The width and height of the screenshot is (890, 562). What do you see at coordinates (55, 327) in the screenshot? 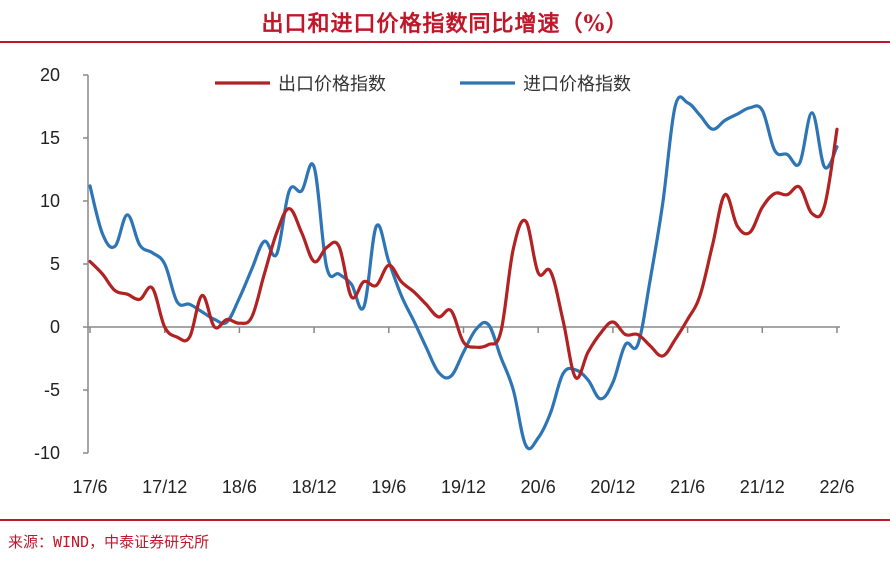
I see `y-tick-label: 0` at bounding box center [55, 327].